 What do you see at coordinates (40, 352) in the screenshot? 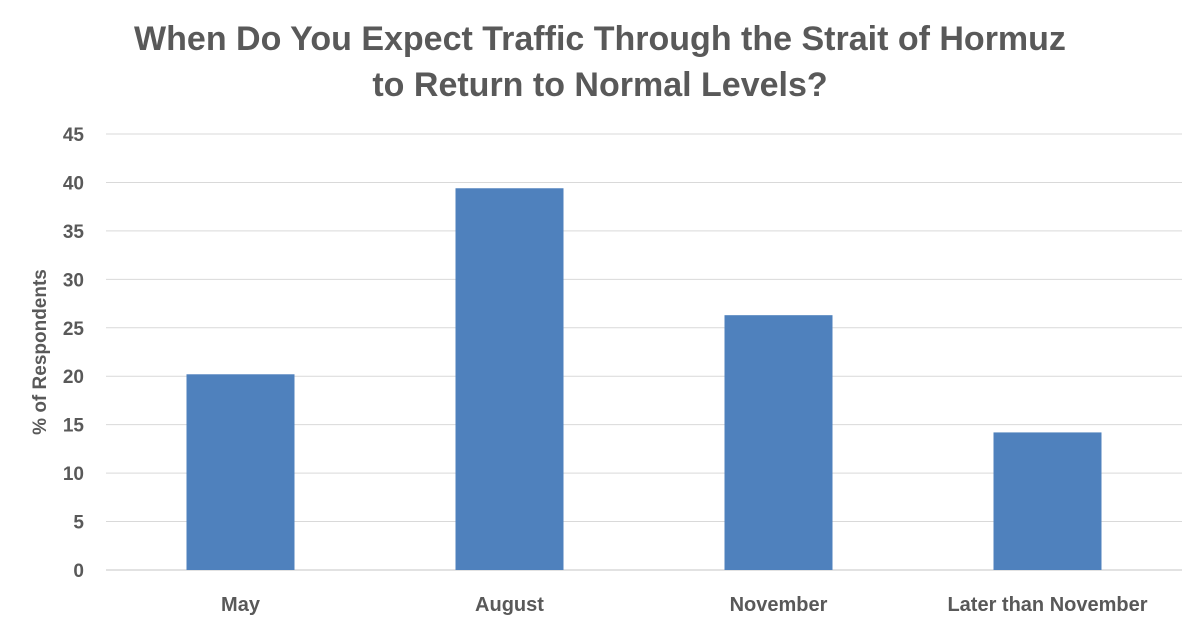
I see `y-axis-title: % of Respondents` at bounding box center [40, 352].